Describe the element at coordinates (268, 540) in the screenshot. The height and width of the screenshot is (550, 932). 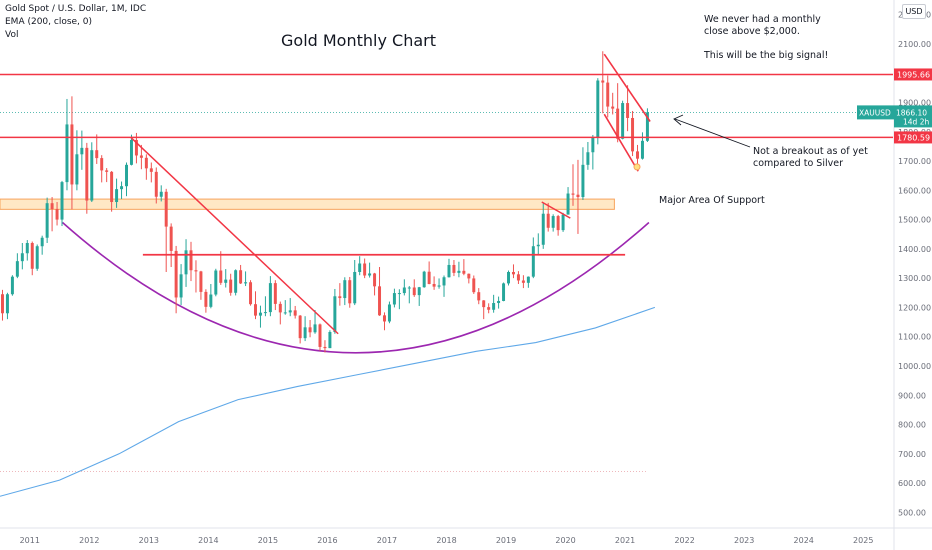
I see `x-tick-label: 2015` at that location.